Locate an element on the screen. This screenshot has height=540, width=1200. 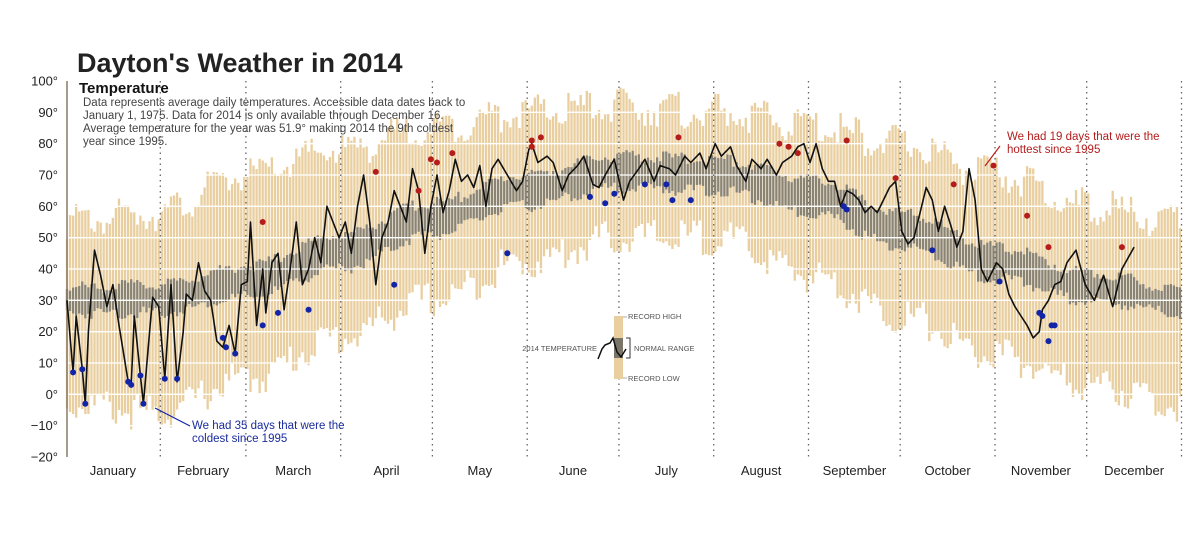
hot-day-dot is located at coordinates (895, 178).